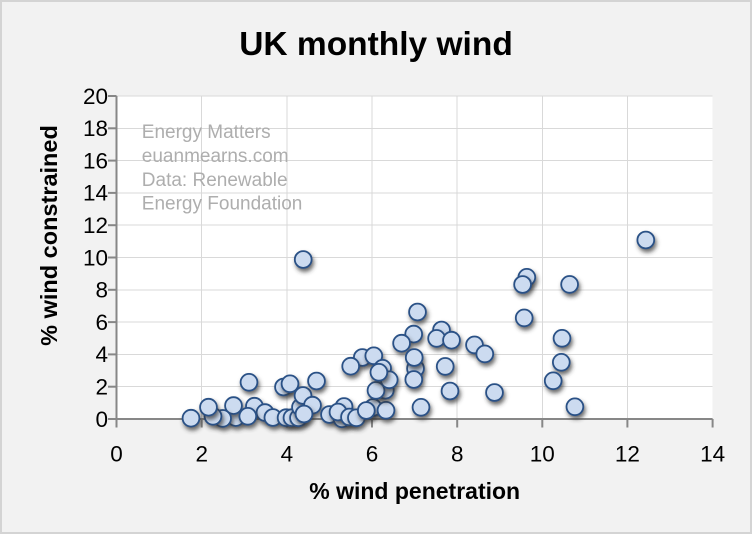  Describe the element at coordinates (215, 156) in the screenshot. I see `svg-text: euanmearns.com` at that location.